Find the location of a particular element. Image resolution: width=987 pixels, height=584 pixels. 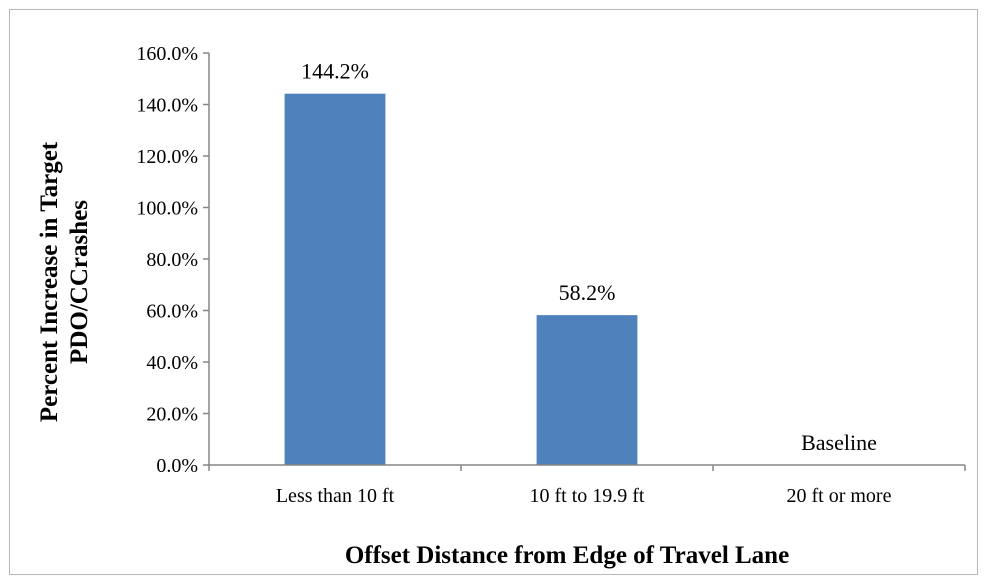

data-label: 144.2% is located at coordinates (335, 71).